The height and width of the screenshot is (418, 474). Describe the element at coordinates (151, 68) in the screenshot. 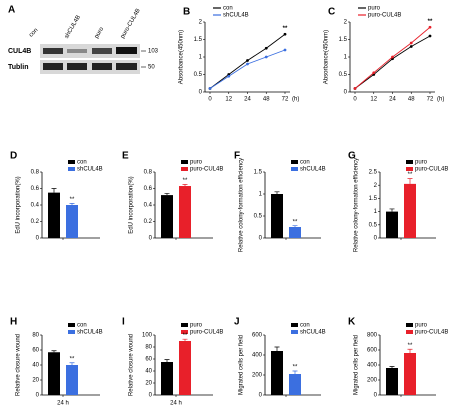

I see `marker-label: 50` at that location.